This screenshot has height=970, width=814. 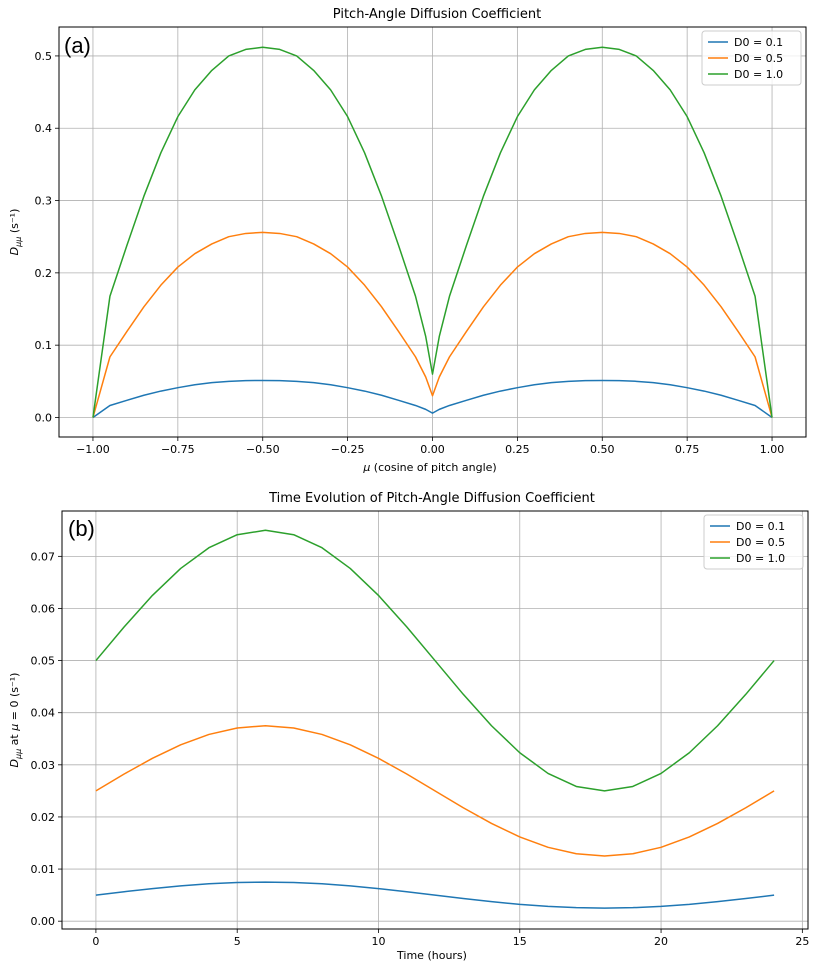 What do you see at coordinates (44, 273) in the screenshot?
I see `y-tick-label-a: 0.2` at bounding box center [44, 273].